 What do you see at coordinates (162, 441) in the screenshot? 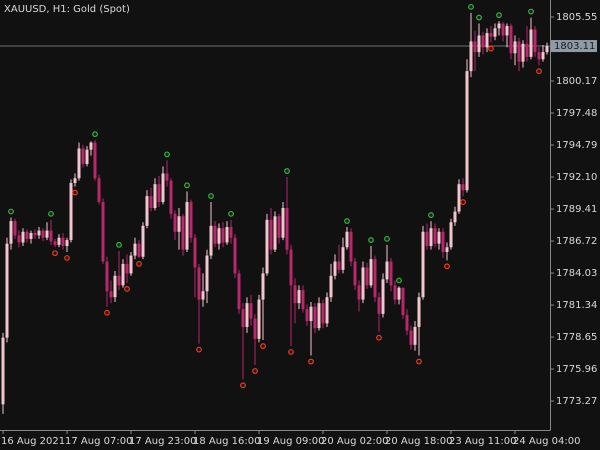
I see `x-tick-label: 17 Aug 23:00` at bounding box center [162, 441].